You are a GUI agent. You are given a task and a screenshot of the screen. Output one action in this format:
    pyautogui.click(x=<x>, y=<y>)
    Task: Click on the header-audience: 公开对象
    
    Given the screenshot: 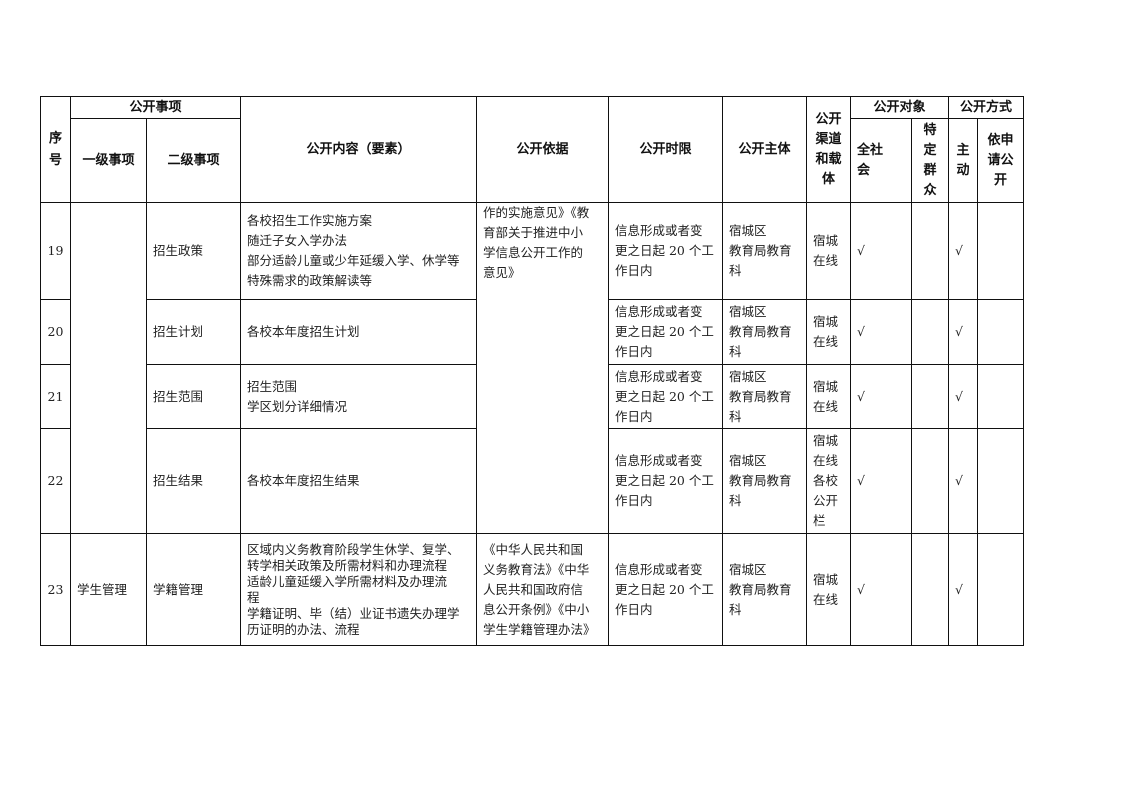 What is the action you would take?
    pyautogui.click(x=899, y=107)
    